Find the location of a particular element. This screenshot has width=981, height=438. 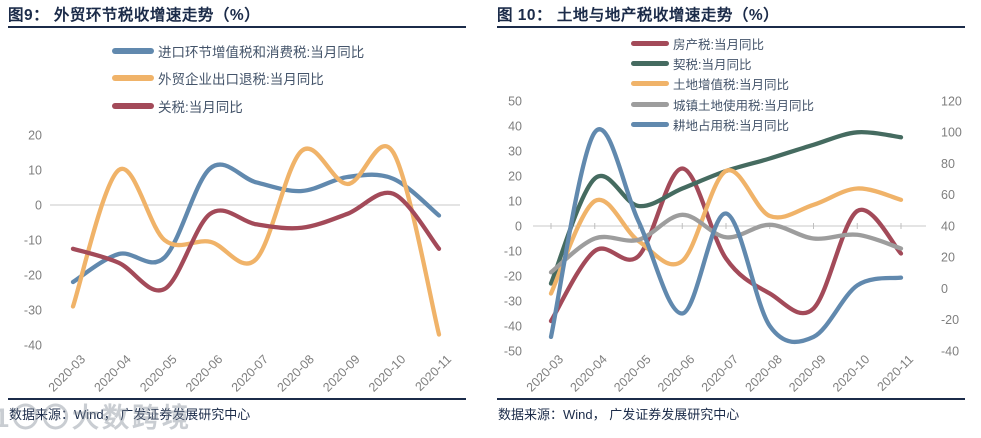

figure-9-bottom-rule is located at coordinates (237, 399).